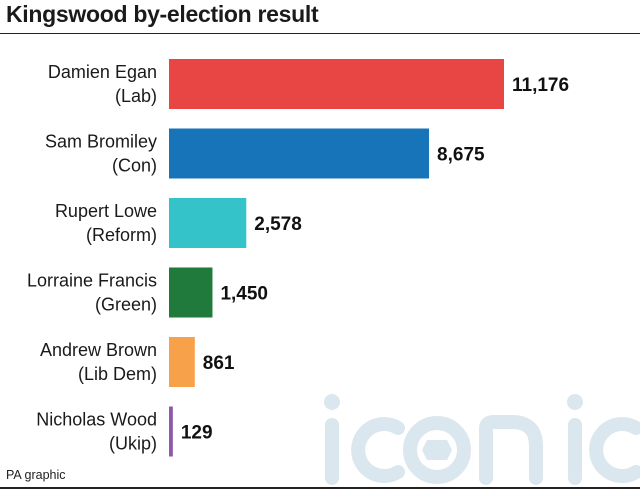  Describe the element at coordinates (136, 96) in the screenshot. I see `party-label: (Lab)` at that location.